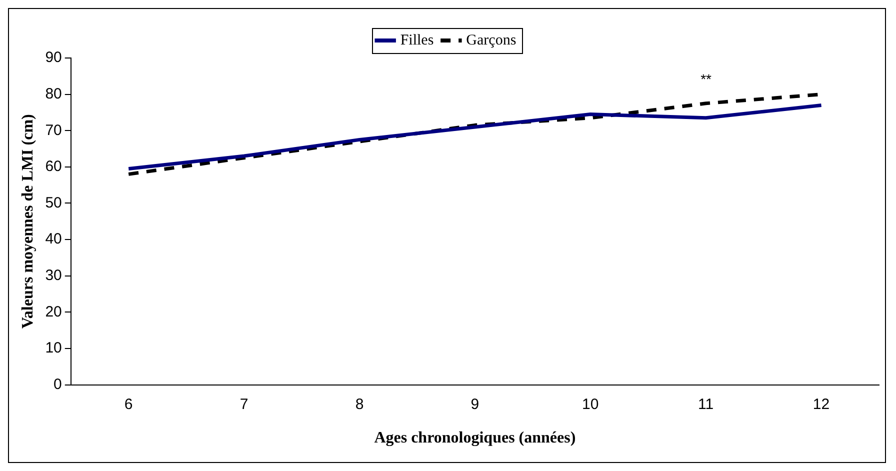 This screenshot has height=471, width=896. Describe the element at coordinates (475, 438) in the screenshot. I see `x-axis-title: Ages chronologiques (années)` at that location.